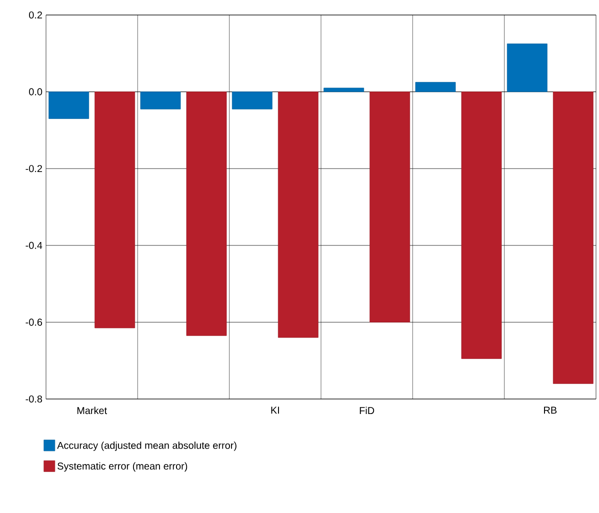  I want to click on x-tick-label: RB, so click(550, 410).